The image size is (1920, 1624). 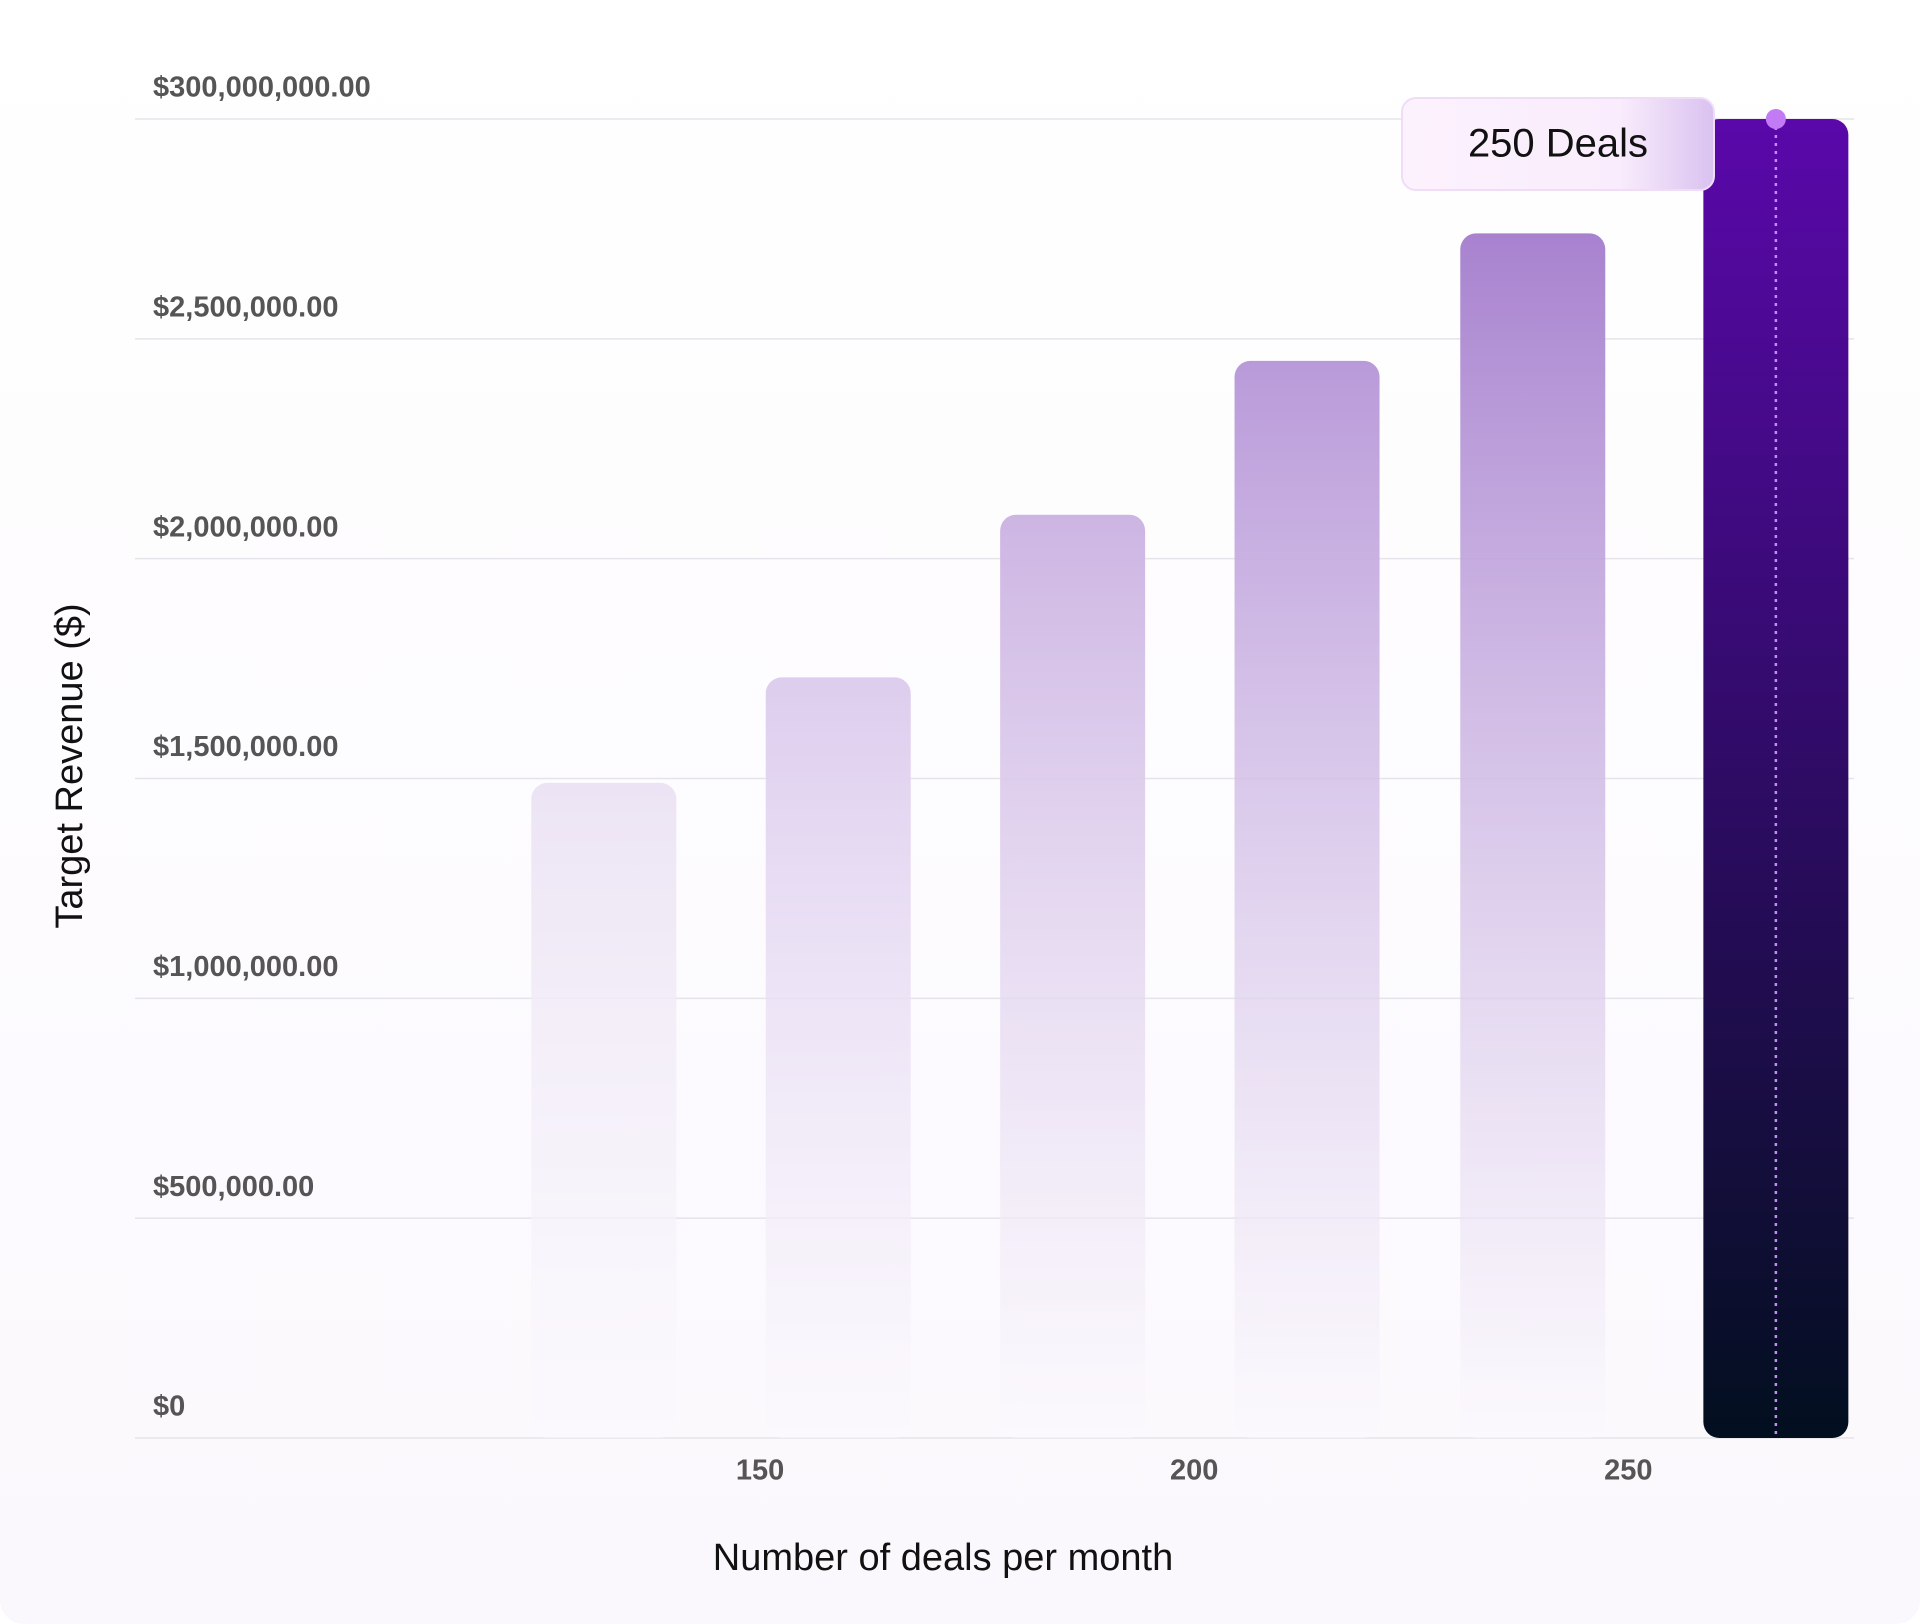 What do you see at coordinates (1628, 1471) in the screenshot?
I see `x-tick-label: 250` at bounding box center [1628, 1471].